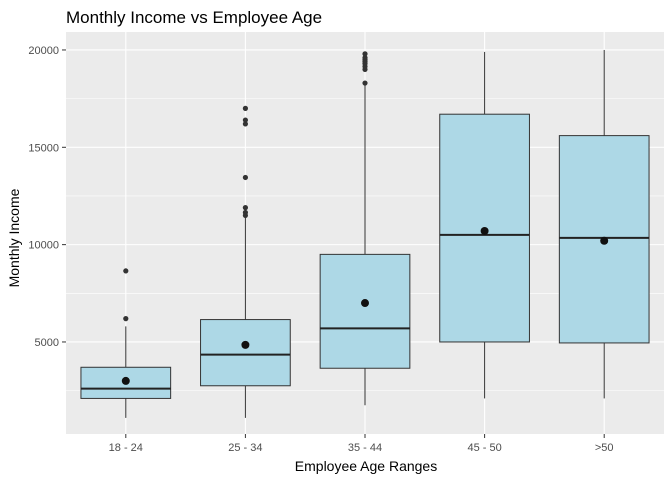 The width and height of the screenshot is (672, 480). What do you see at coordinates (43, 51) in the screenshot?
I see `y-tick-label: 20000` at bounding box center [43, 51].